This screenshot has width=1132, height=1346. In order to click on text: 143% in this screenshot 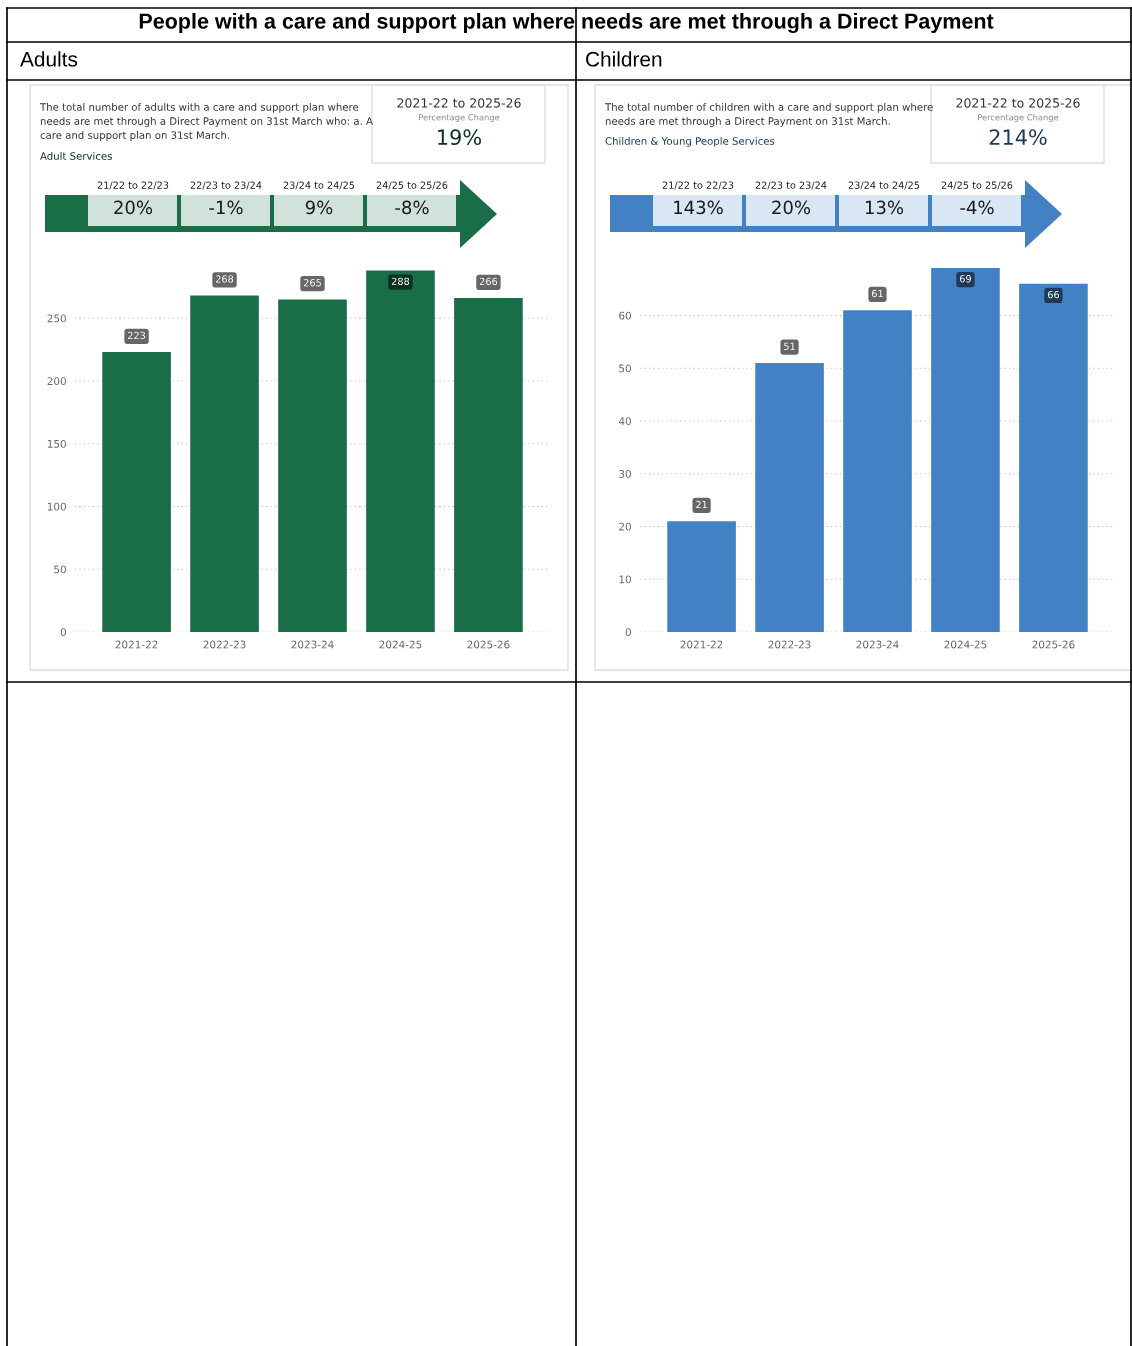, I will do `click(698, 207)`.